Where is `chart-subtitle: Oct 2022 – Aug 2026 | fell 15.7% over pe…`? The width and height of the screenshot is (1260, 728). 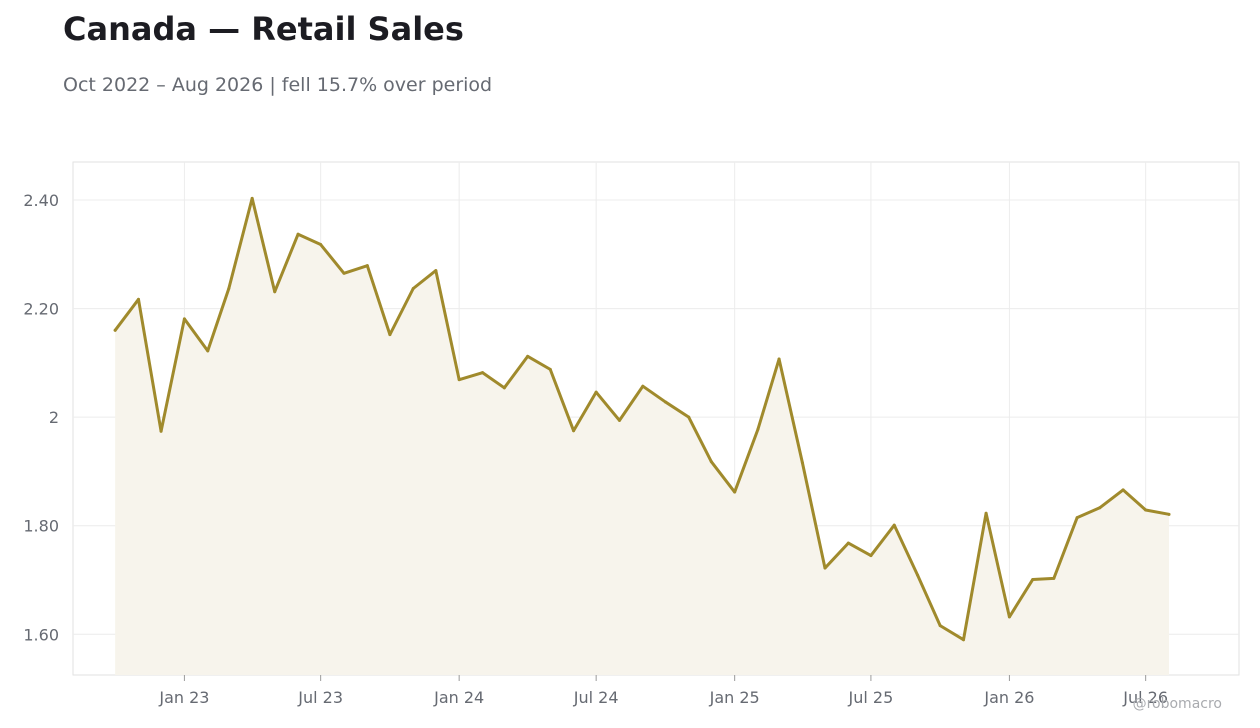
chart-subtitle: Oct 2022 – Aug 2026 | fell 15.7% over pe… is located at coordinates (278, 85).